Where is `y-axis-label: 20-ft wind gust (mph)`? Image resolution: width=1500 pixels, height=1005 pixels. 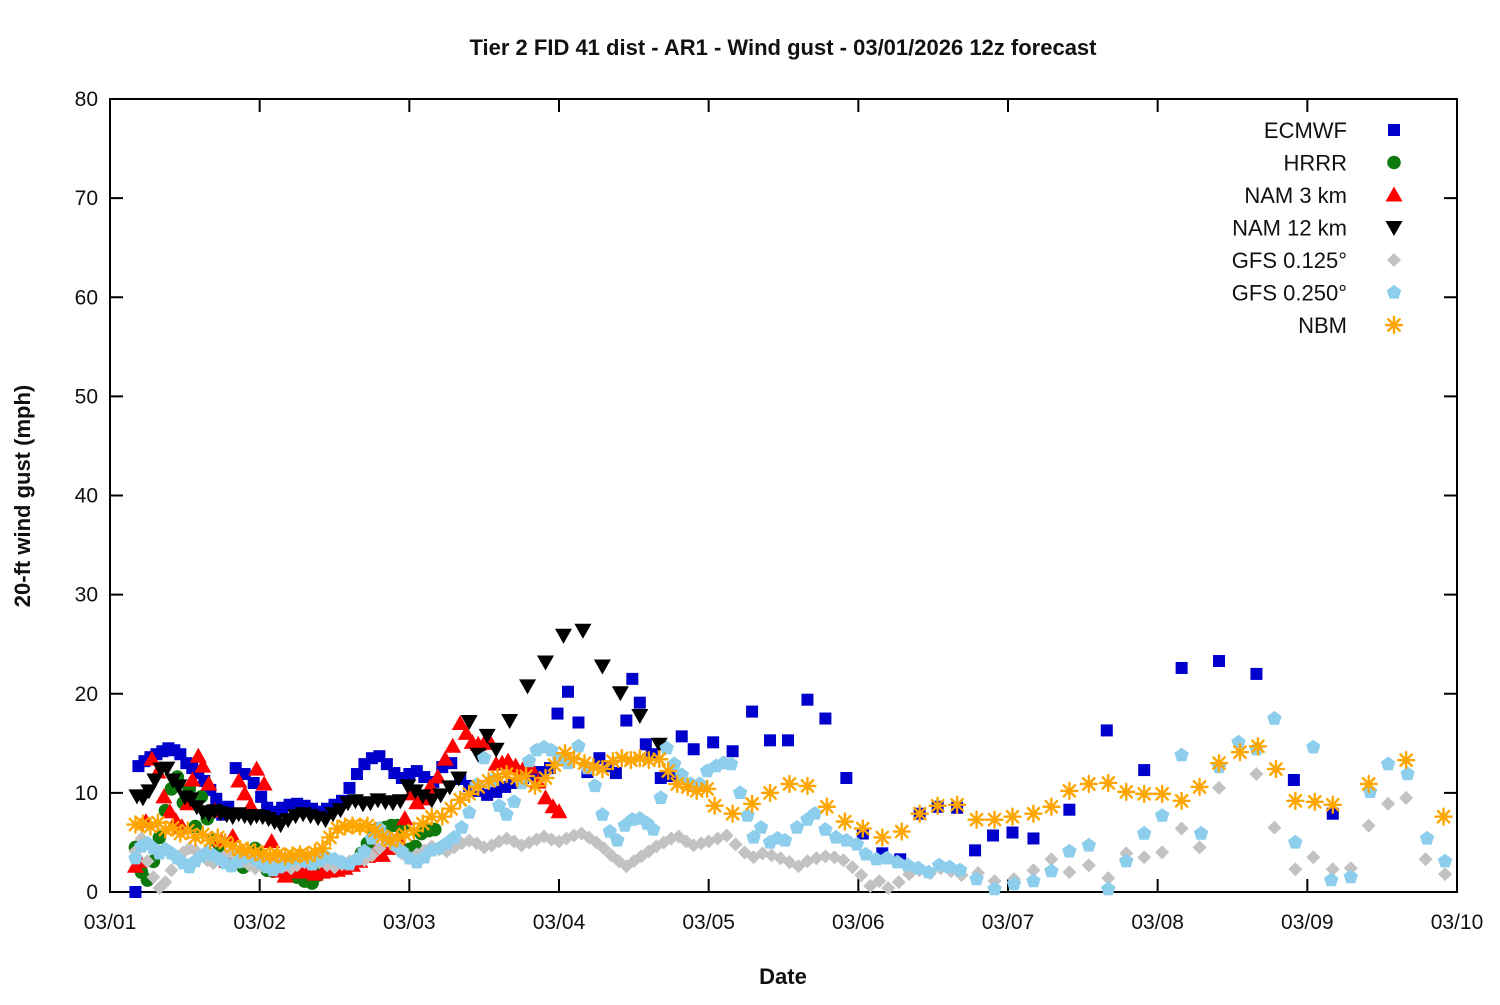
y-axis-label: 20-ft wind gust (mph) is located at coordinates (22, 496).